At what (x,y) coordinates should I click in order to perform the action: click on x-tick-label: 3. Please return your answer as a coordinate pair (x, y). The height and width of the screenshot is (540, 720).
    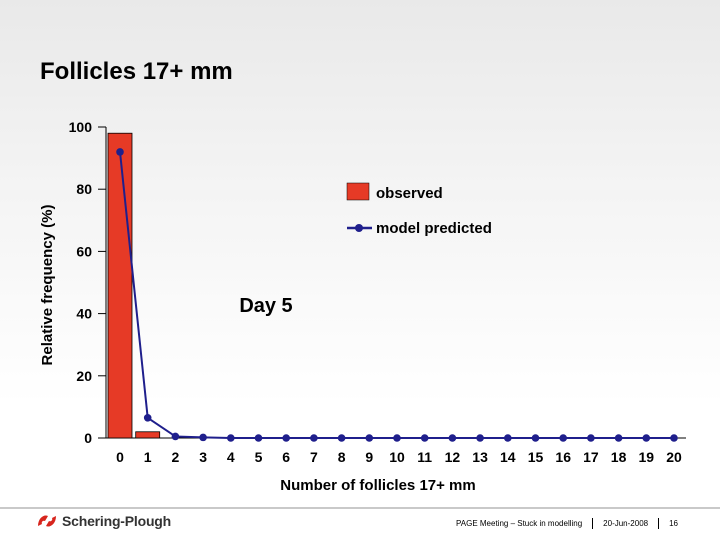
    Looking at the image, I should click on (203, 457).